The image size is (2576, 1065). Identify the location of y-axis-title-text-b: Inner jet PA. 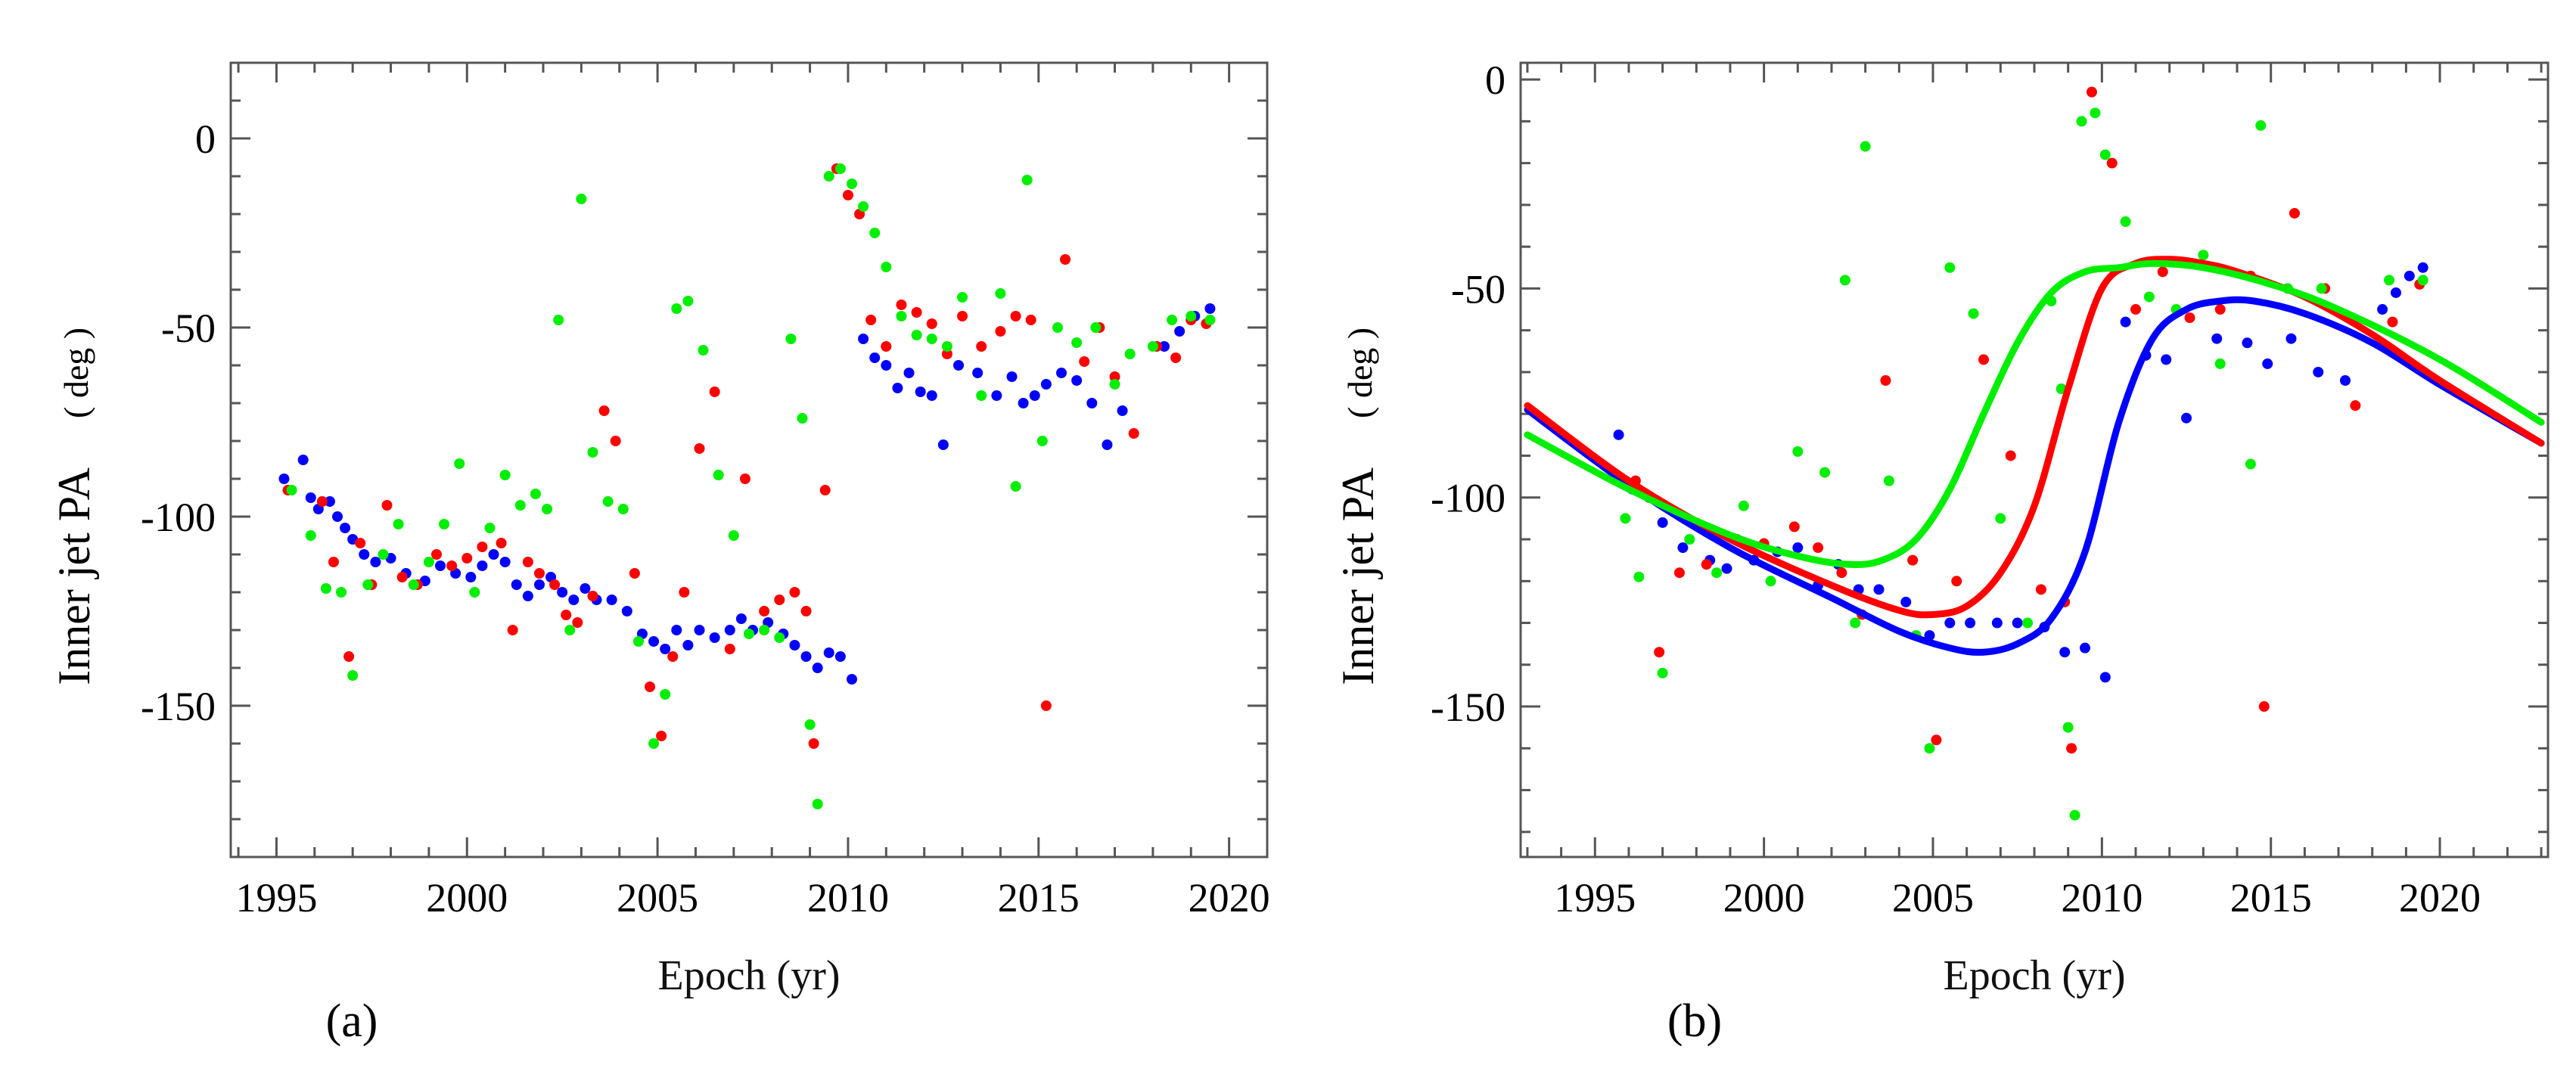
(1358, 576).